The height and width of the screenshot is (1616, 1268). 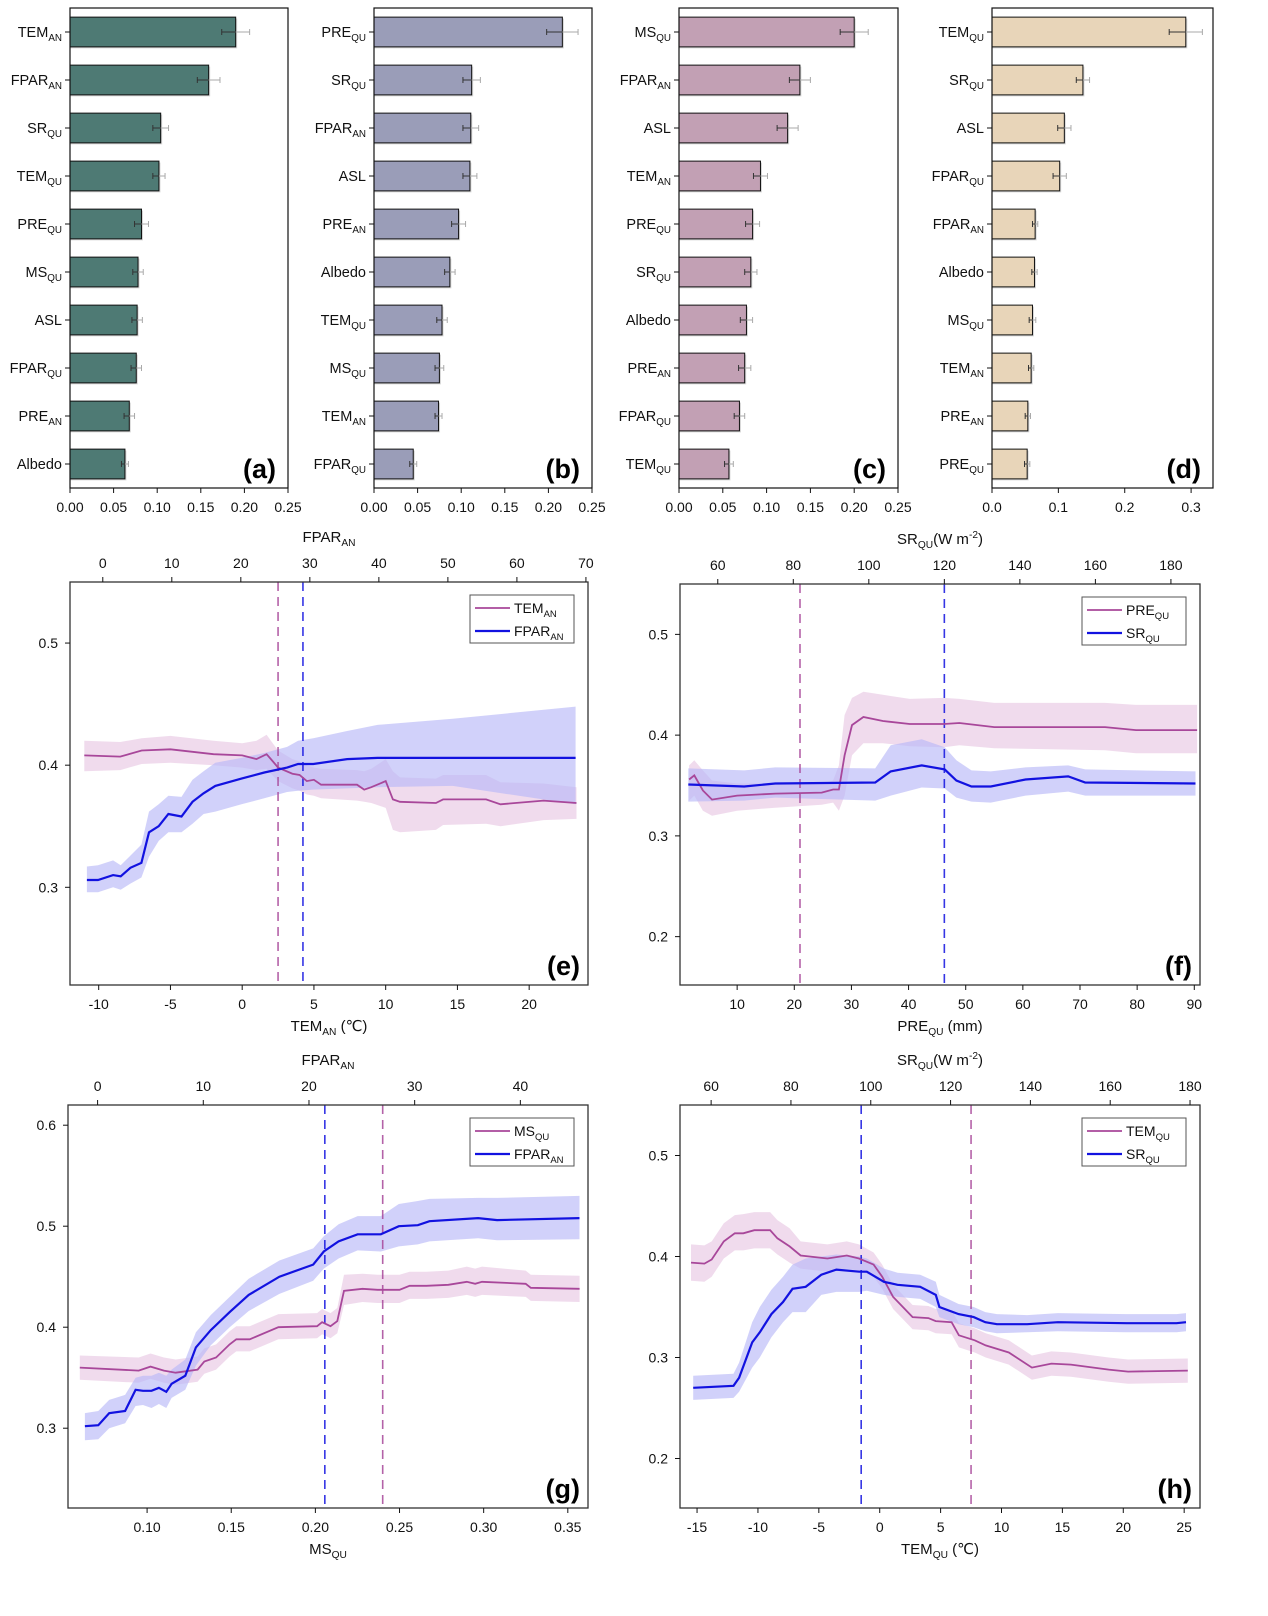 What do you see at coordinates (203, 1086) in the screenshot?
I see `top-x-tick-label: 10` at bounding box center [203, 1086].